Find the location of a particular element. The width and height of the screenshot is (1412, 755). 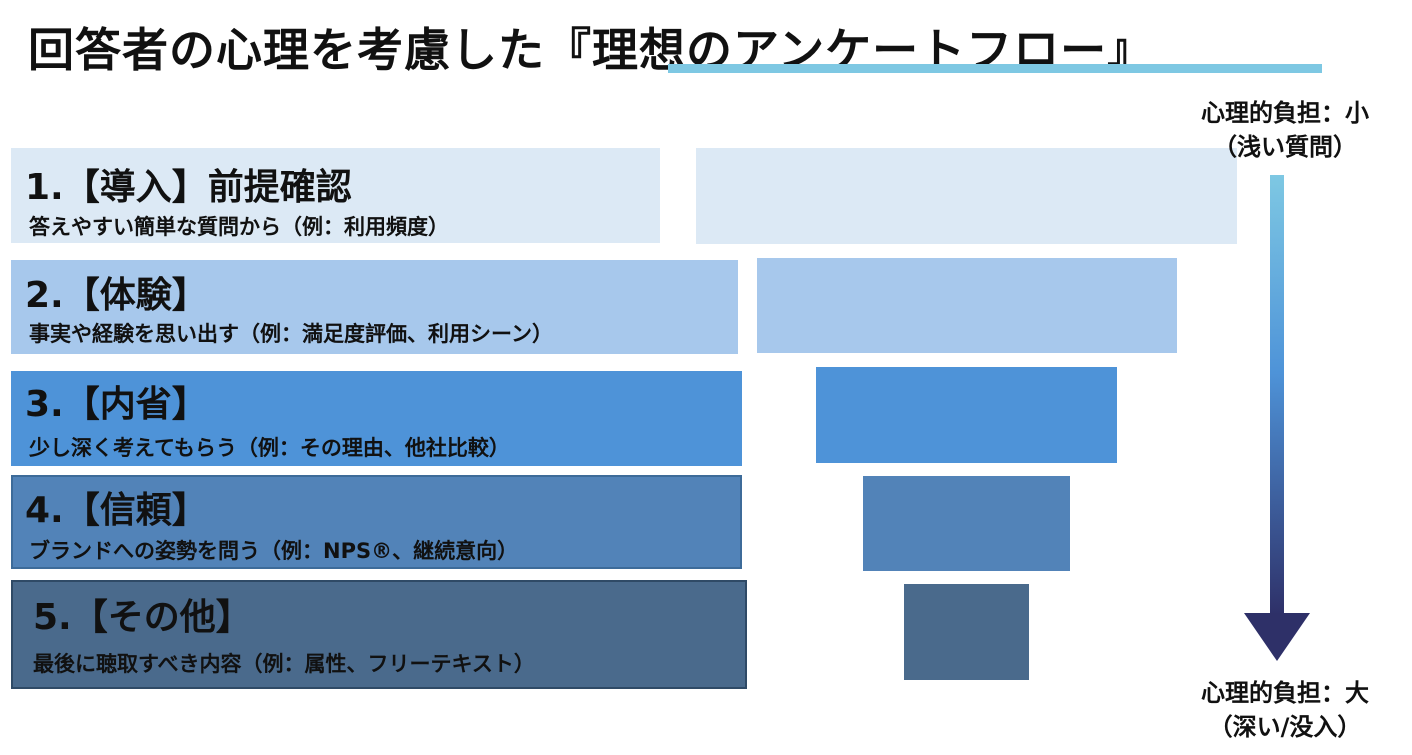

burden-high-label: 心理的負担：大 （深い/没入） is located at coordinates (1285, 710).